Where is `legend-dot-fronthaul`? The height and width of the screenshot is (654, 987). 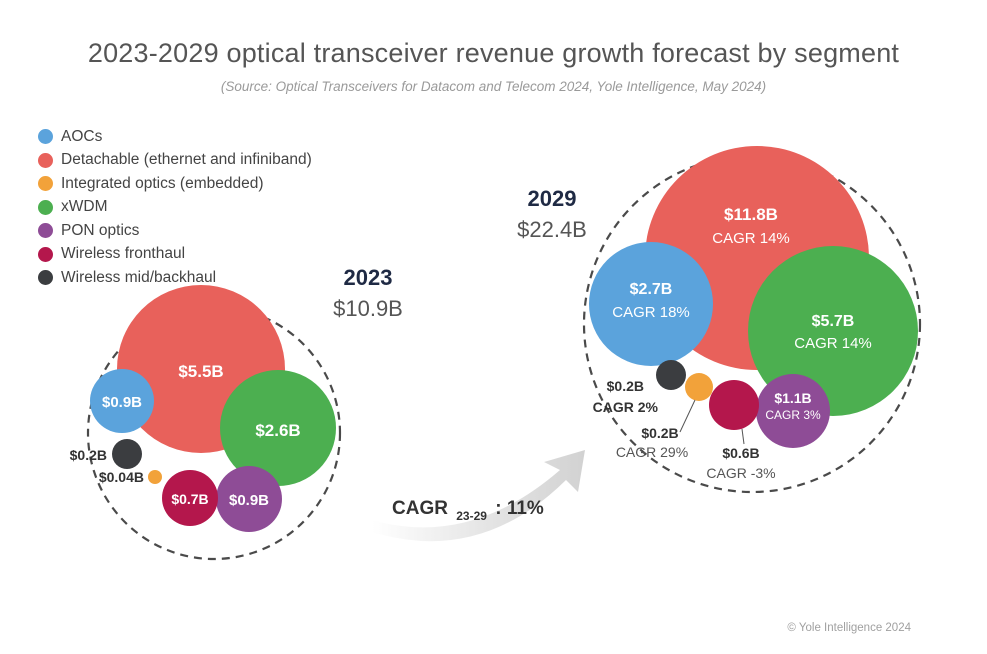 legend-dot-fronthaul is located at coordinates (45, 254).